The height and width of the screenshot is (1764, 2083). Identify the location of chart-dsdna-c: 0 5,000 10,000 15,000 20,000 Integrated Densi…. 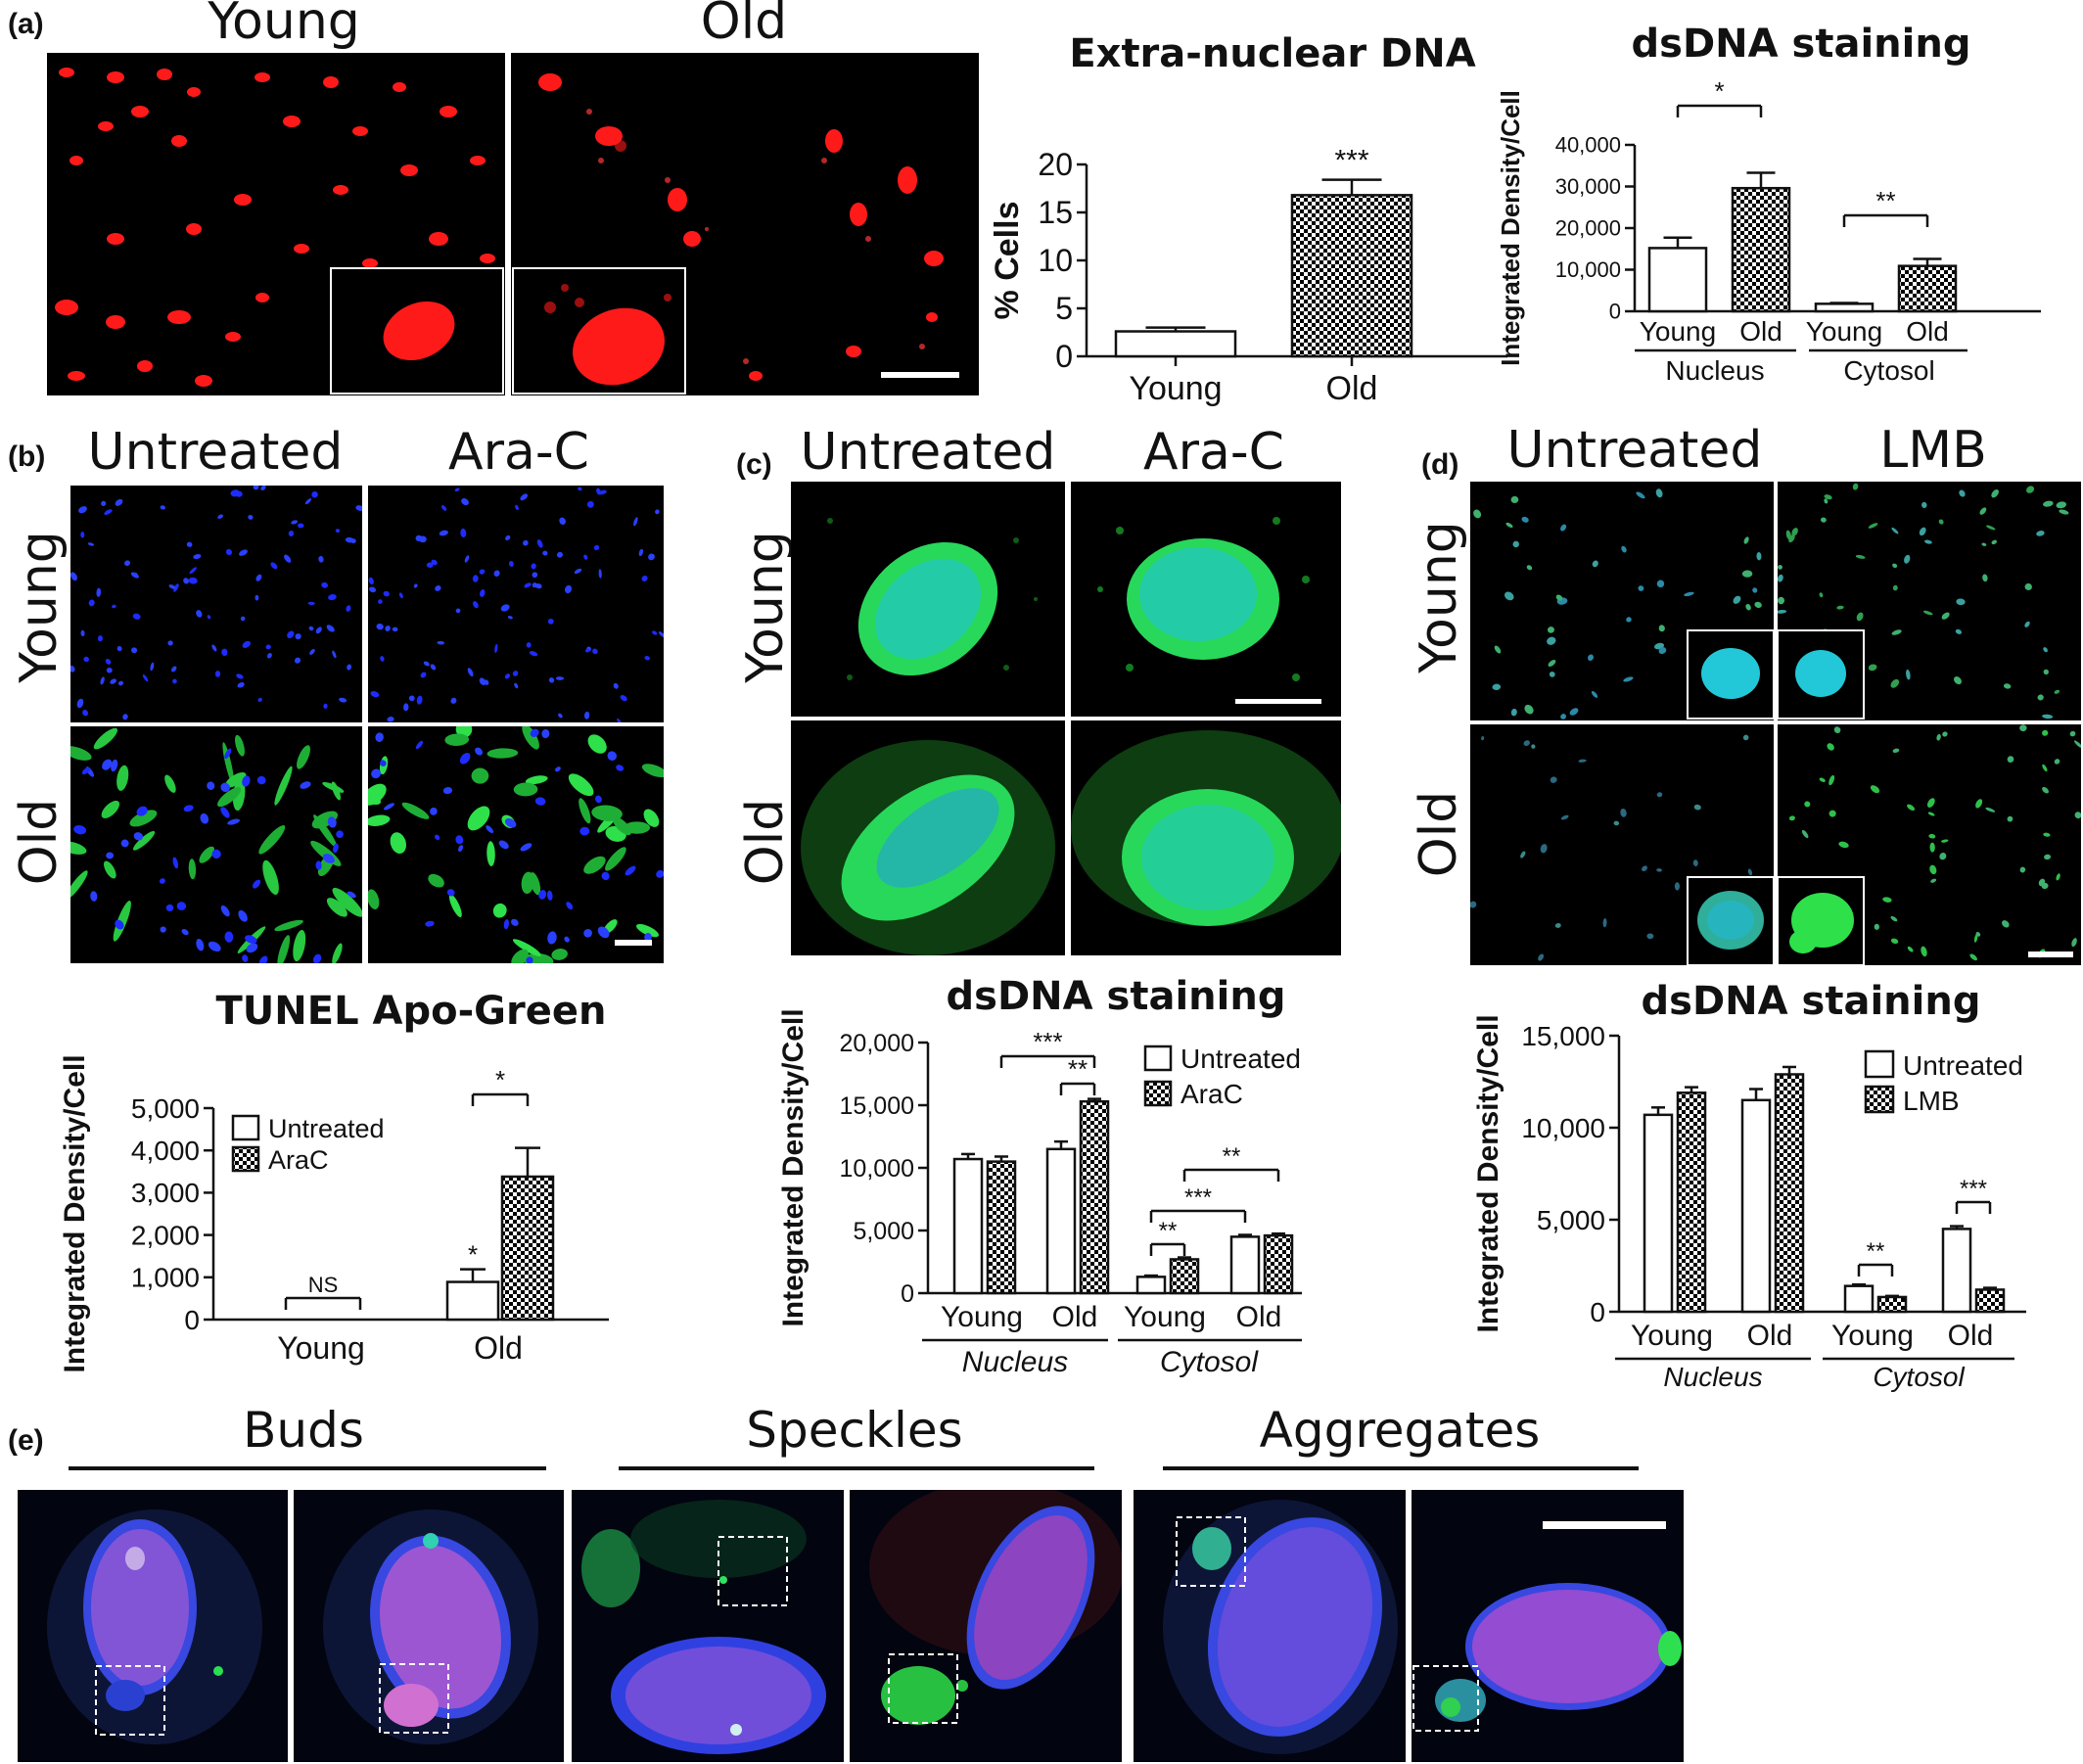
(1039, 1193).